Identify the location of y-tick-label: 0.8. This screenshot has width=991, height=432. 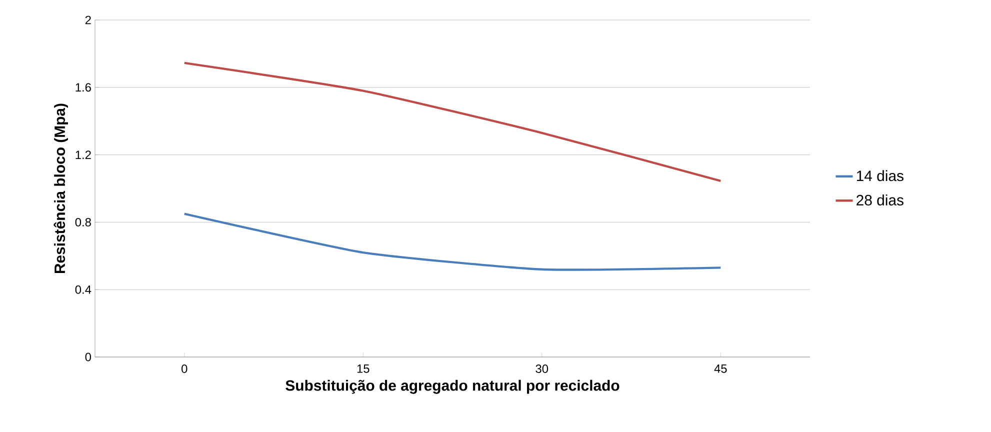
(83, 222).